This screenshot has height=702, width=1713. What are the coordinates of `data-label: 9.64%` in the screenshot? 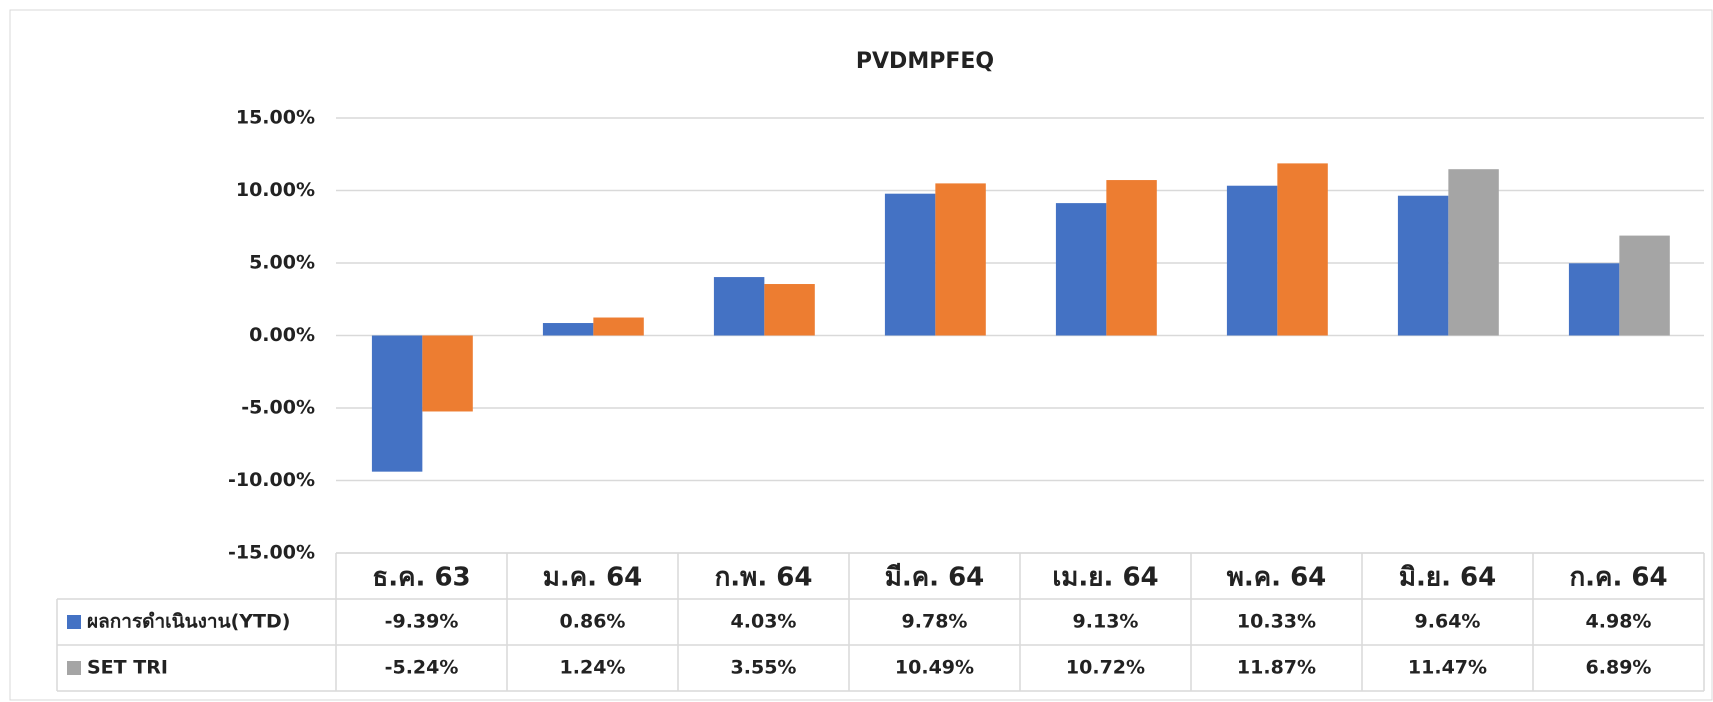 It's located at (1448, 622).